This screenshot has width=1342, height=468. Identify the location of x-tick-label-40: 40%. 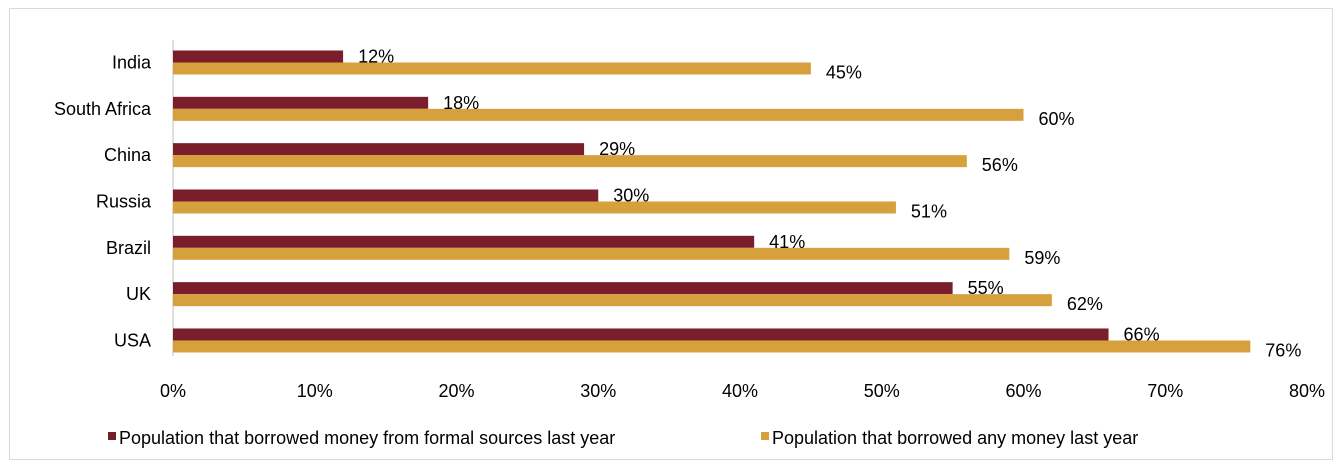
(740, 391).